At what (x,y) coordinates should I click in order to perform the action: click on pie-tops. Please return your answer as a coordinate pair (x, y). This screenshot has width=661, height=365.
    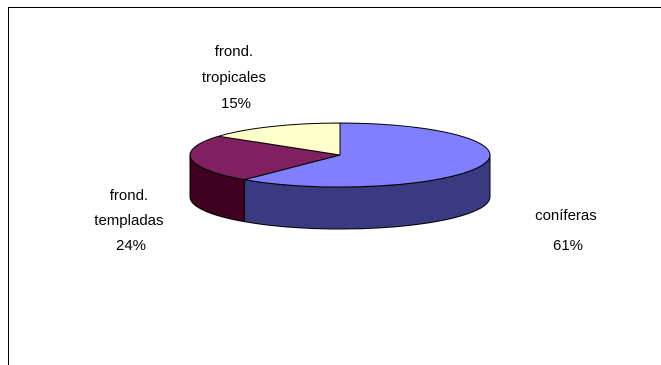
    Looking at the image, I should click on (340, 155).